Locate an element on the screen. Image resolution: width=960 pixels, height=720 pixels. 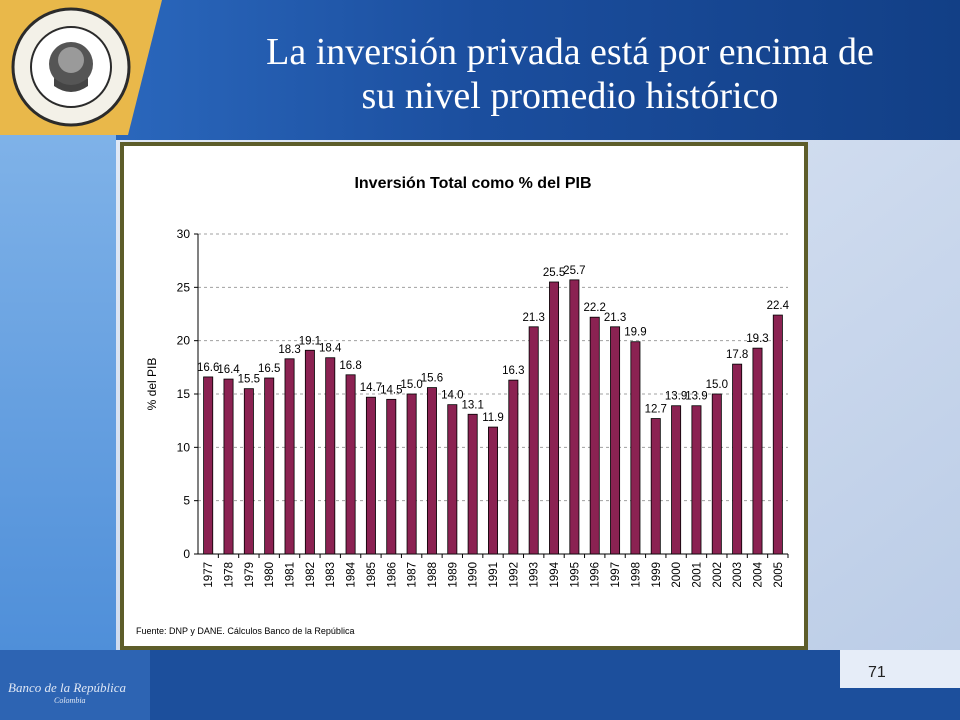
footer-logo-text: Banco de la República is located at coordinates (67, 687).